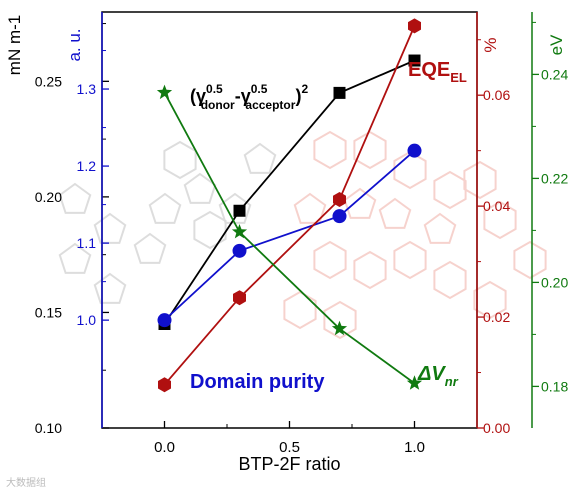 The width and height of the screenshot is (587, 493). Describe the element at coordinates (249, 97) in the screenshot. I see `annotation-surface-tension: (γ0.5 donor-γ0.5 acceptor)2` at that location.